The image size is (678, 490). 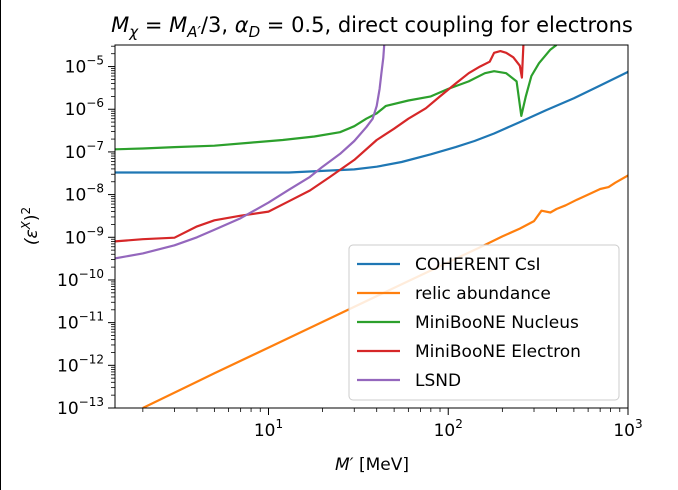 What do you see at coordinates (478, 265) in the screenshot?
I see `legend-label-coherent-csi: COHERENT CsI` at bounding box center [478, 265].